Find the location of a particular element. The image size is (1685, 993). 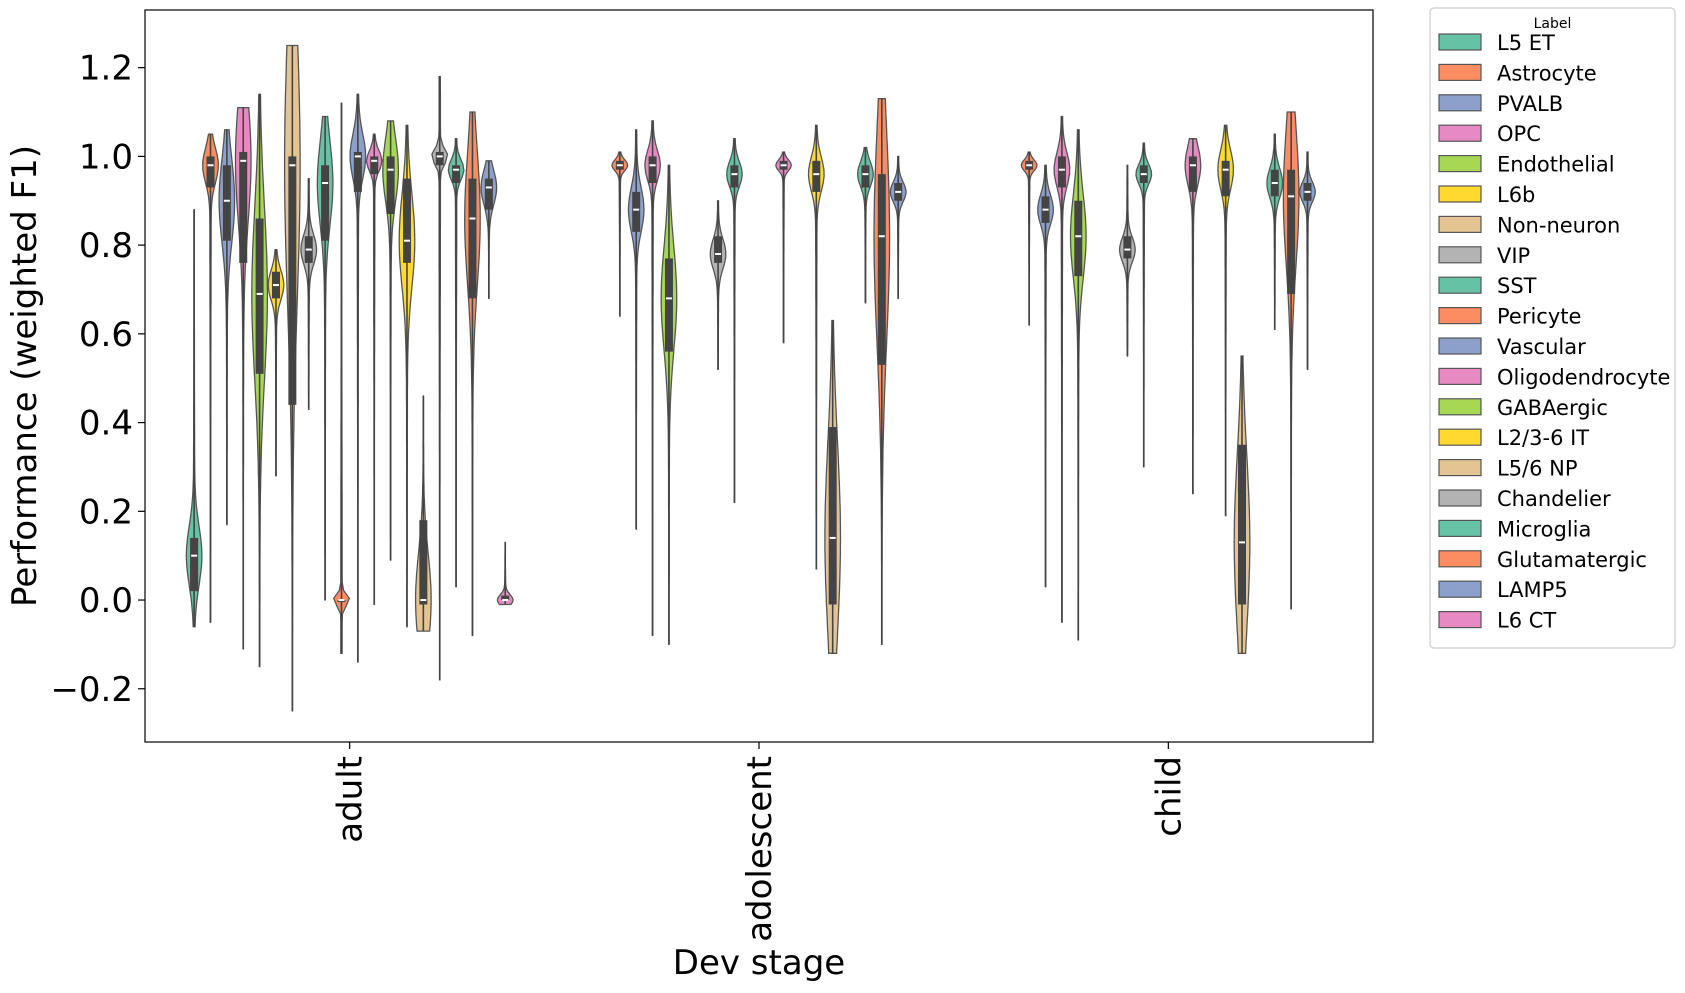

legend-label-vascular: Vascular is located at coordinates (1541, 347).